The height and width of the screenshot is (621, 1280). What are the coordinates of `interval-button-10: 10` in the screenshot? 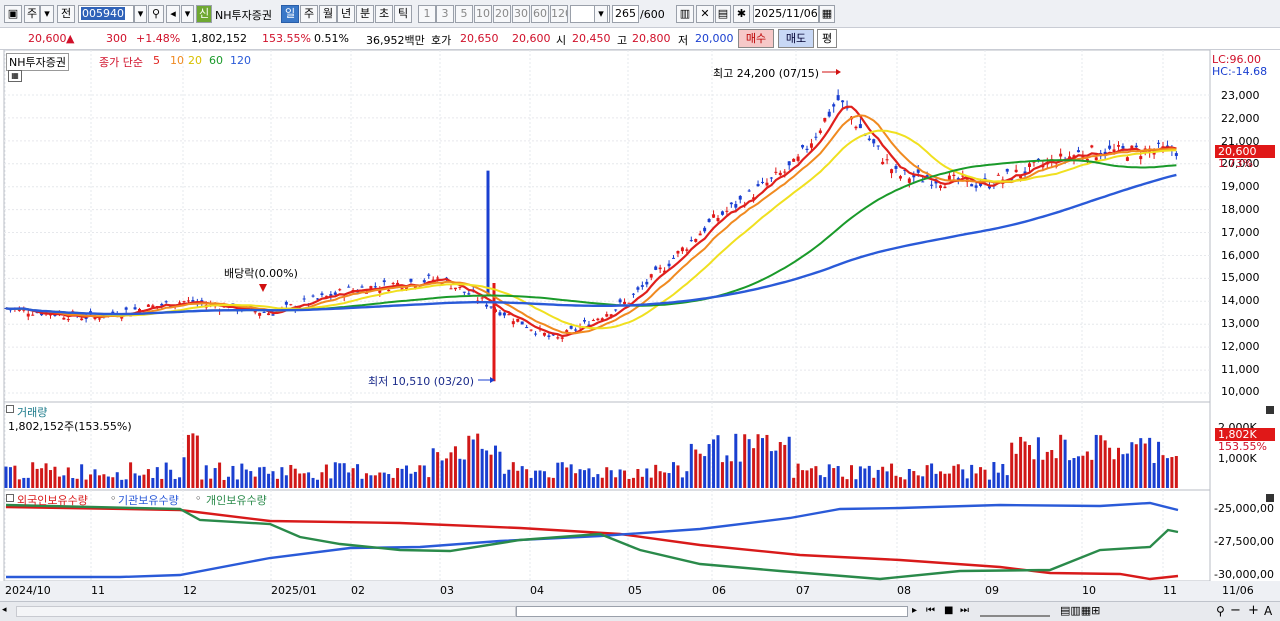 It's located at (483, 14).